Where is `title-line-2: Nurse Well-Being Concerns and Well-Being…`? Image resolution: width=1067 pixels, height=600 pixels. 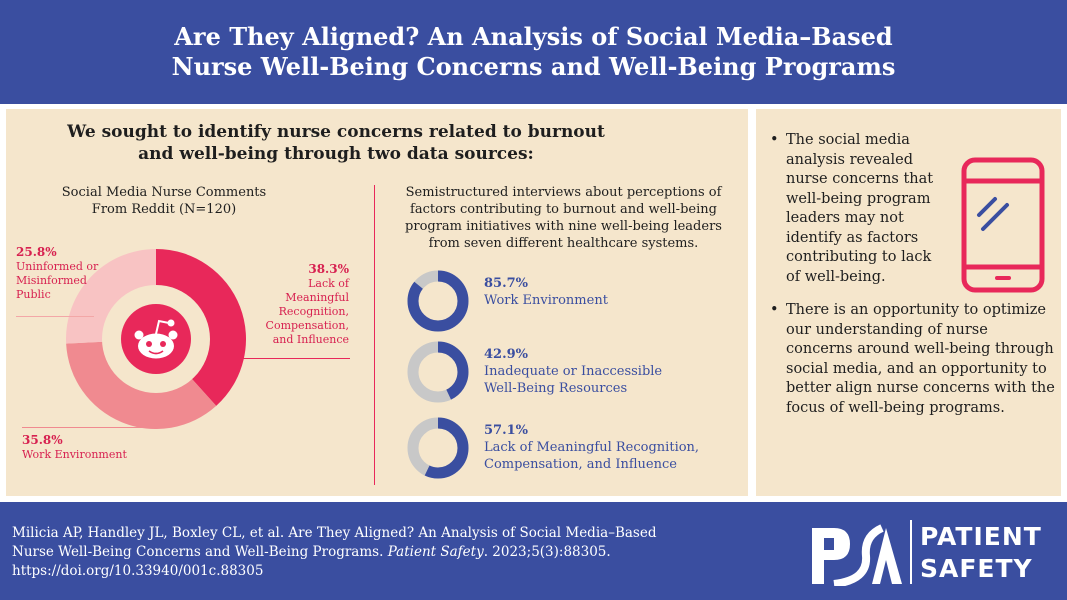
title-line-2: Nurse Well-Being Concerns and Well-Being… is located at coordinates (533, 66).